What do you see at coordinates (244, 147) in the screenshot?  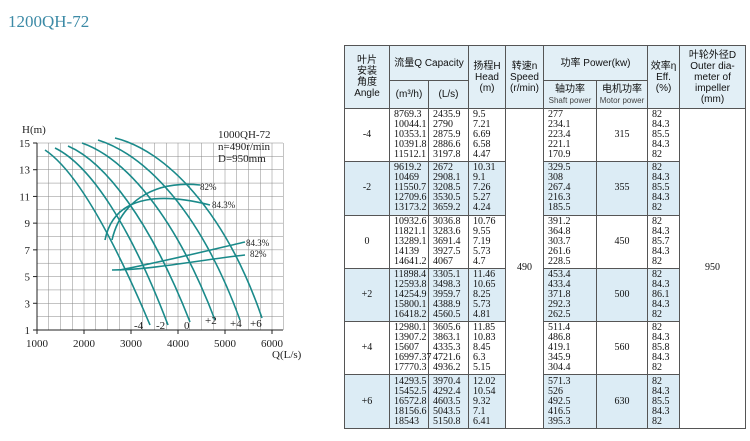 I see `info: n=490r/min` at bounding box center [244, 147].